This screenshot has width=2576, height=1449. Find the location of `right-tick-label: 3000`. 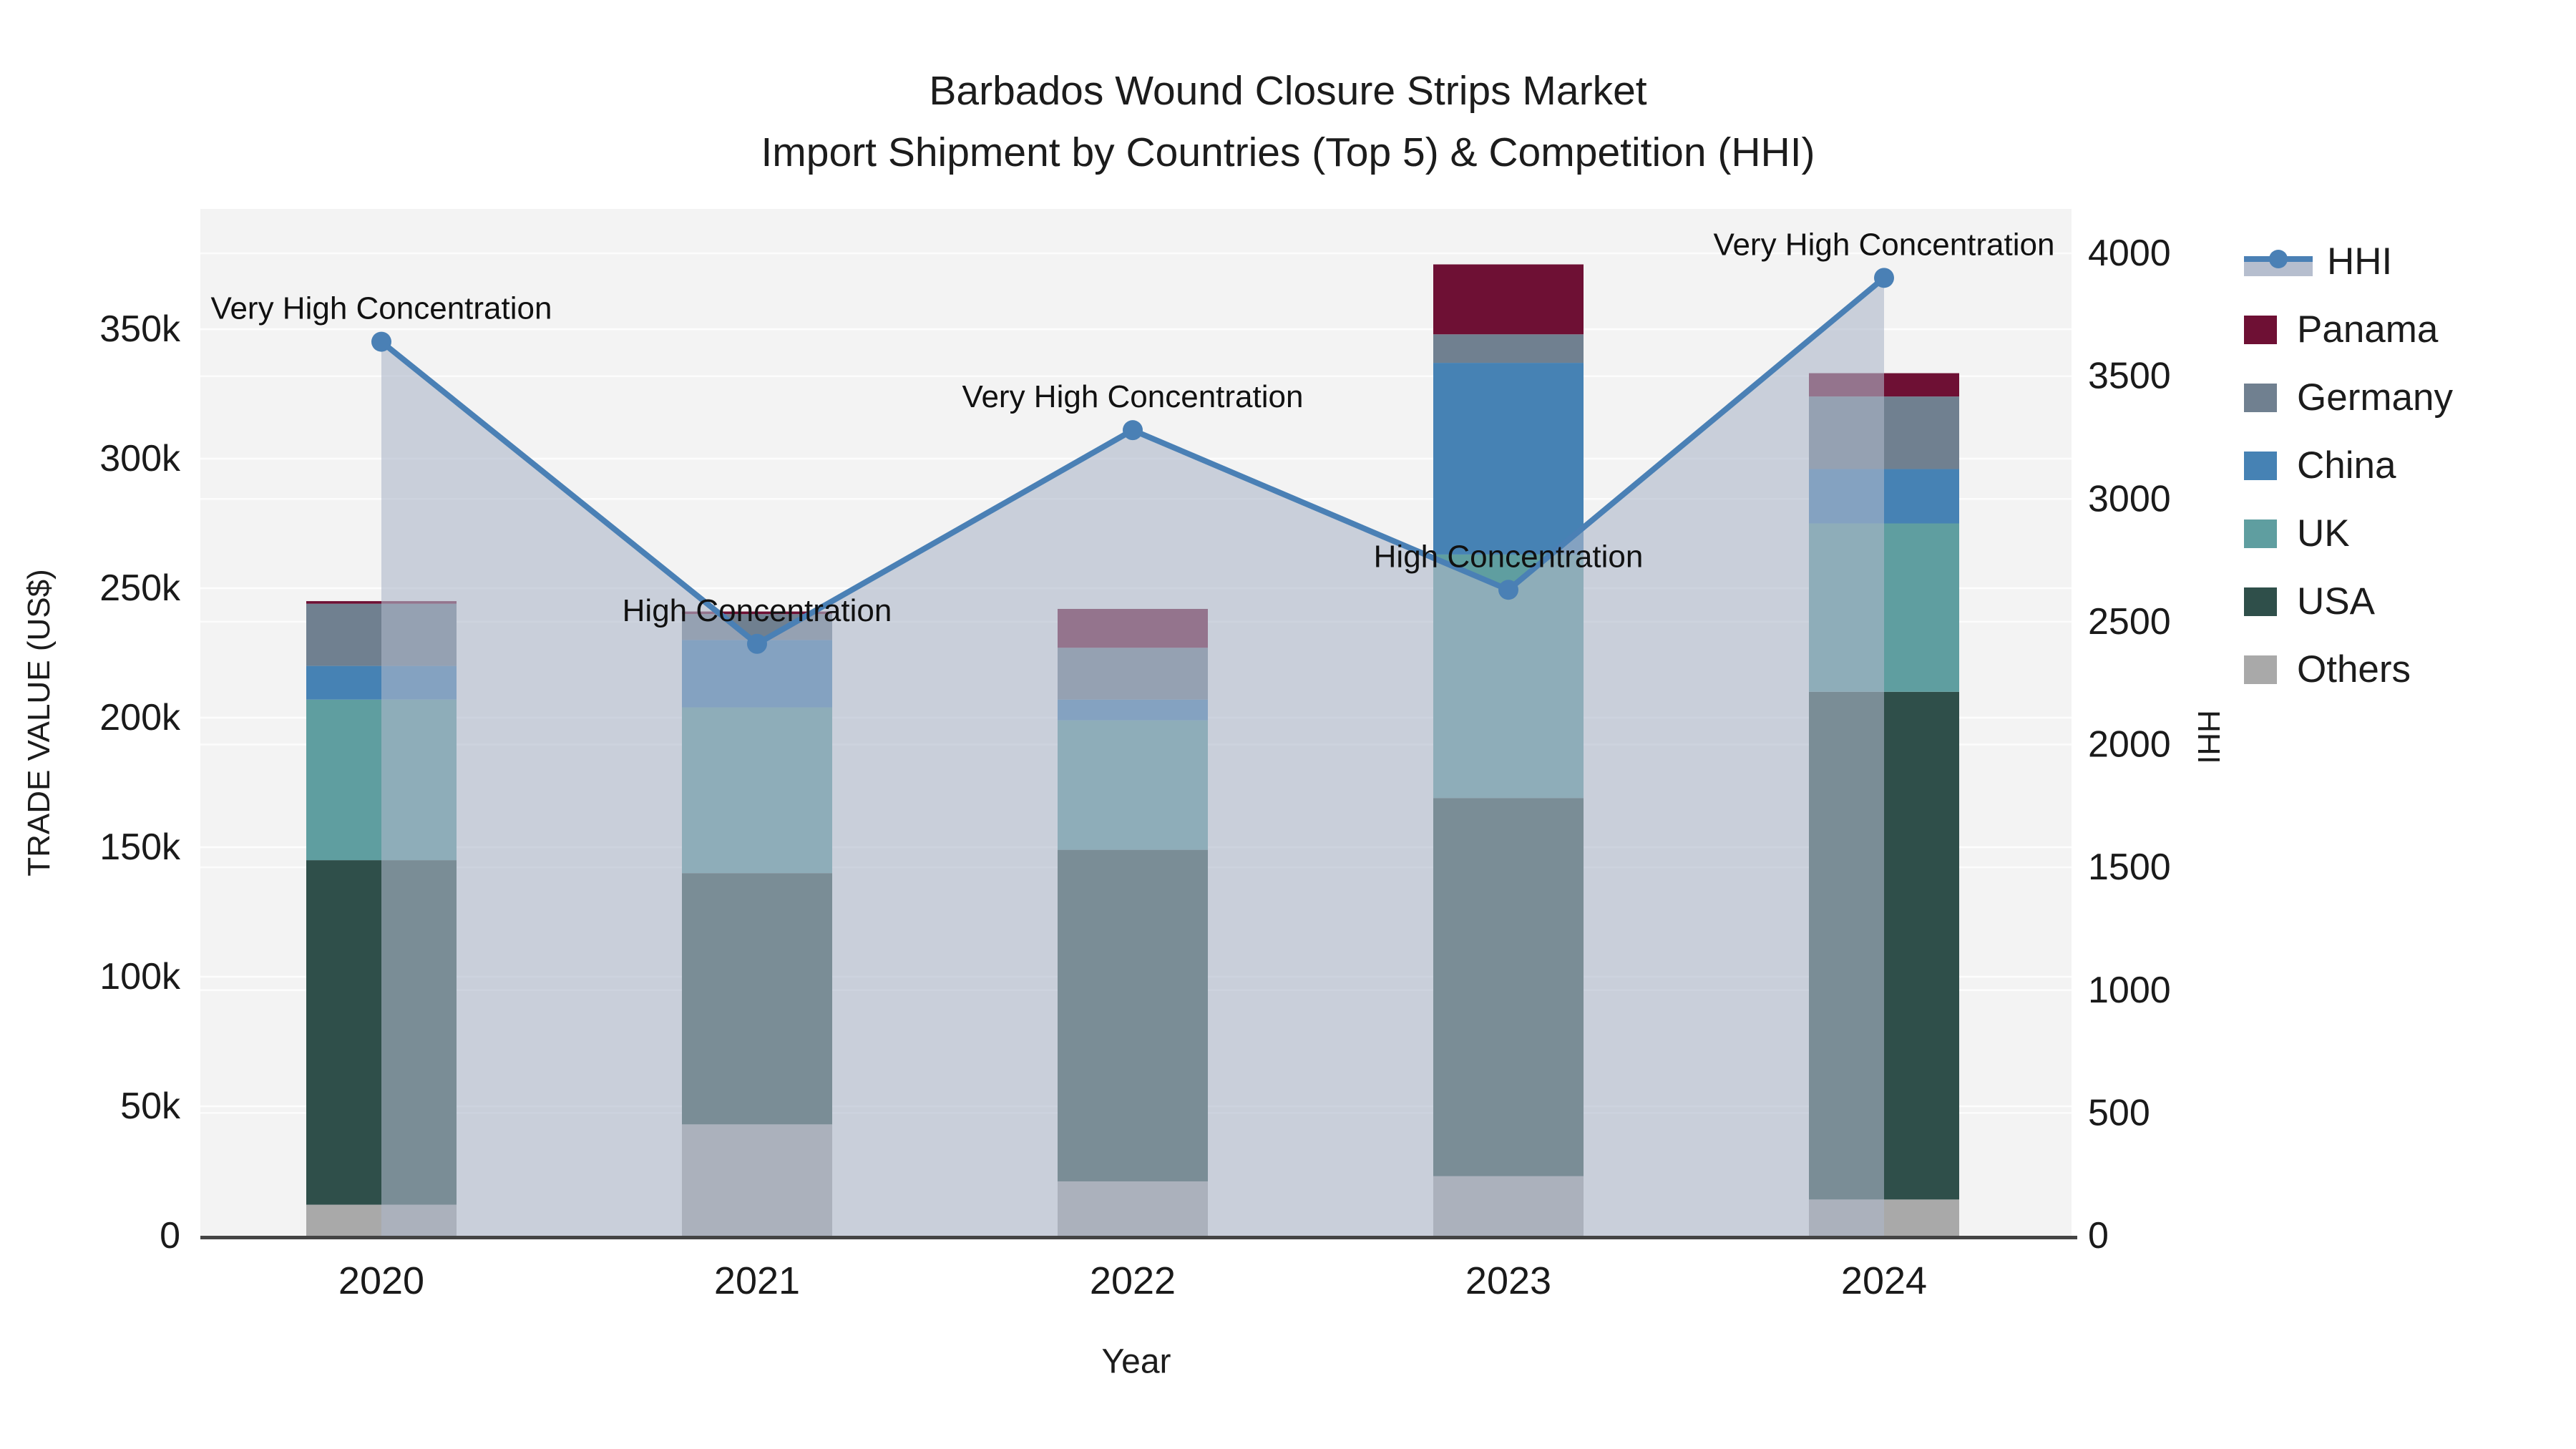

right-tick-label: 3000 is located at coordinates (2129, 498).